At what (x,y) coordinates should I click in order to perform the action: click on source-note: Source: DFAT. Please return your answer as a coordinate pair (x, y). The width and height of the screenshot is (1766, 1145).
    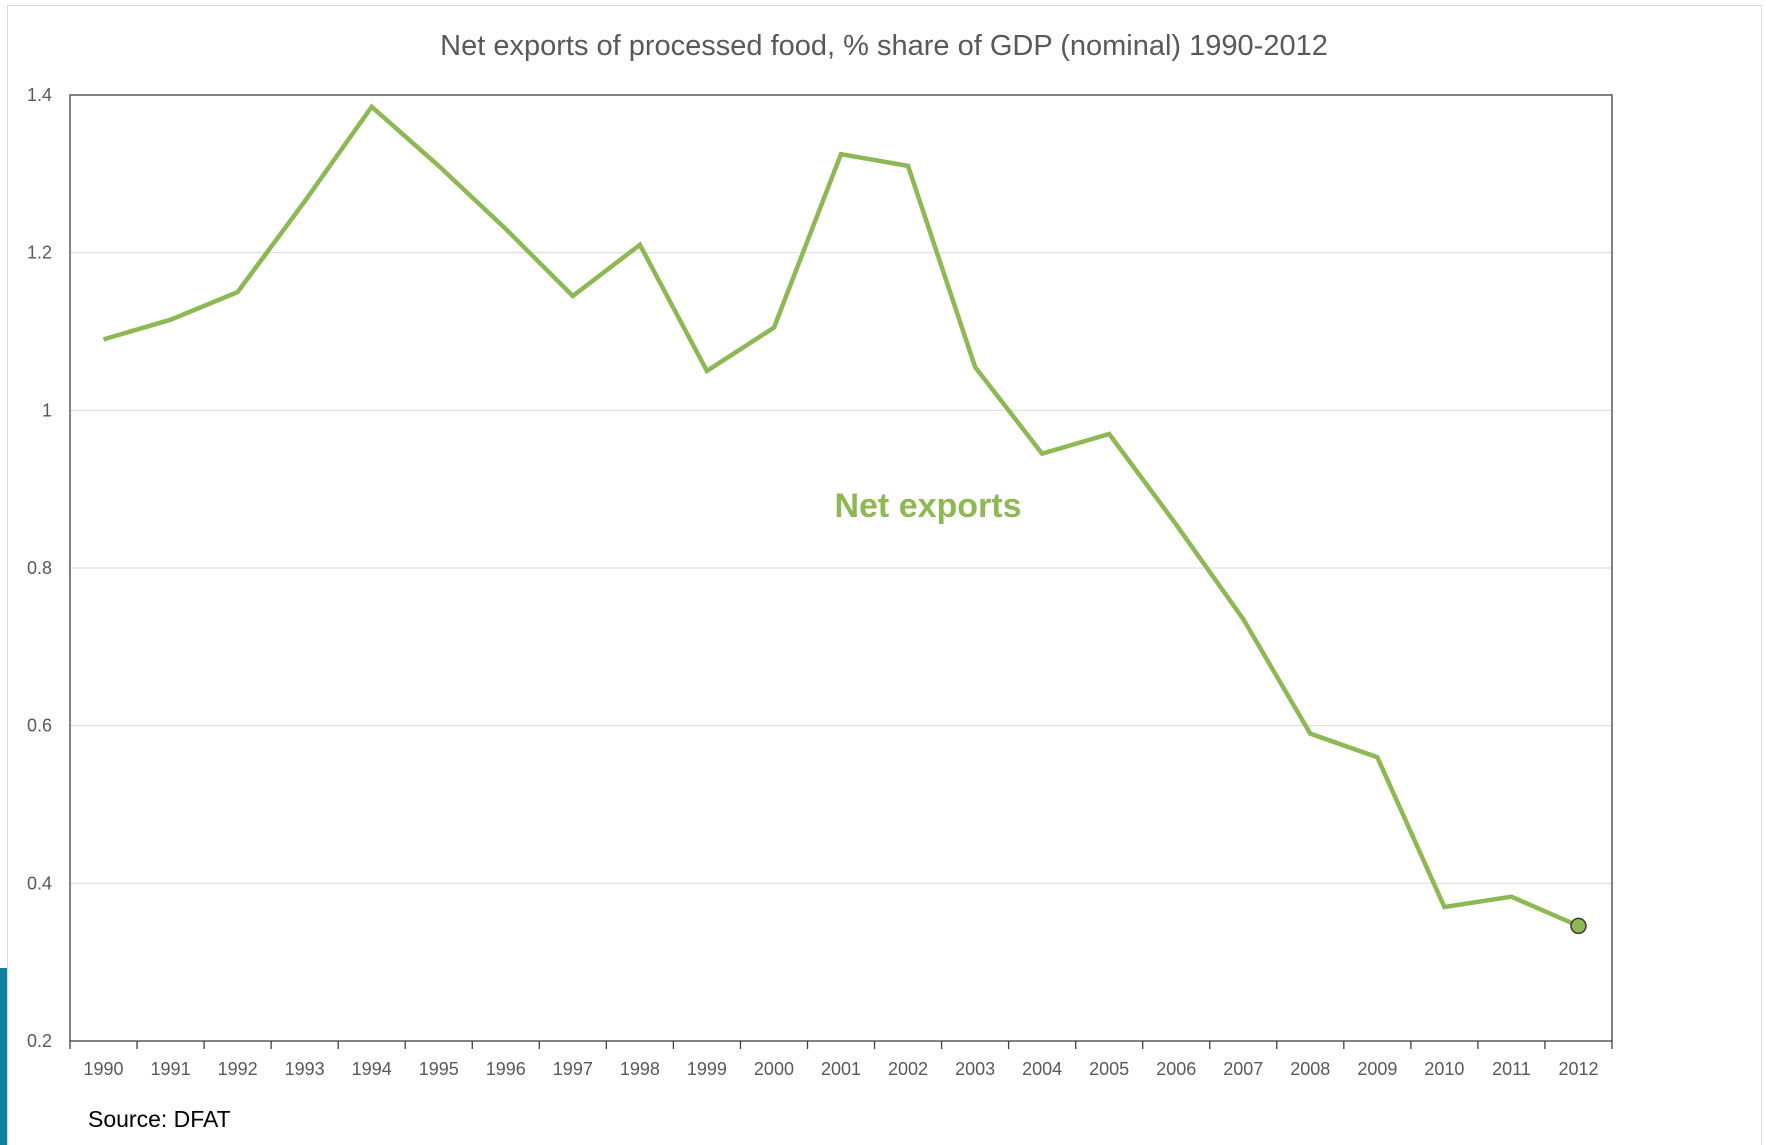
    Looking at the image, I should click on (159, 1119).